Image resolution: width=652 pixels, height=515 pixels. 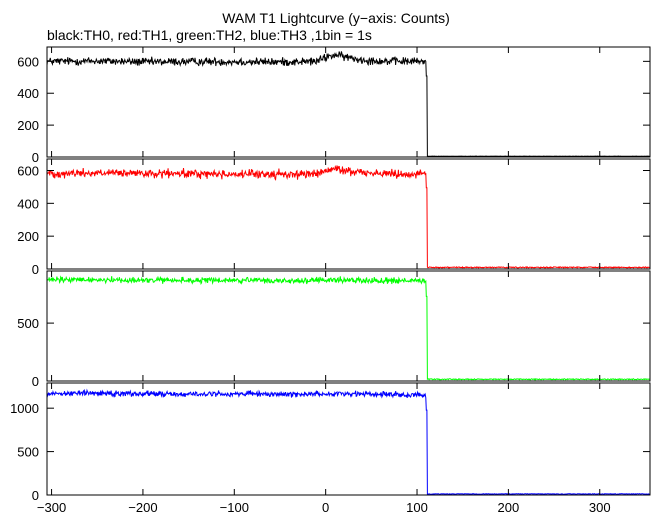 What do you see at coordinates (600, 507) in the screenshot?
I see `x-tick-label: 300` at bounding box center [600, 507].